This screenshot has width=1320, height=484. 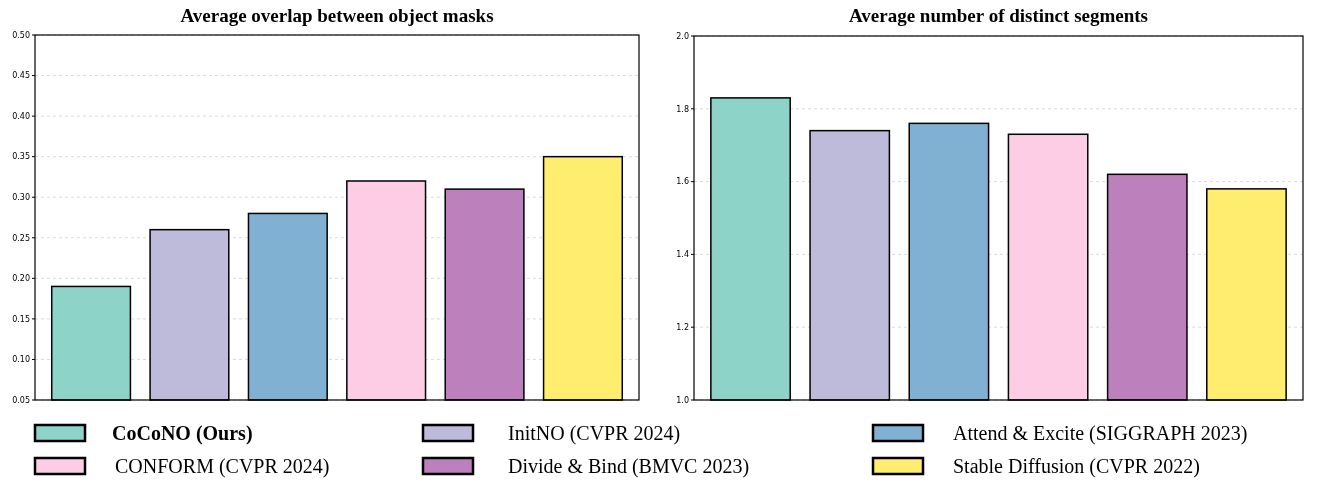 I want to click on chart-title: Average number of distinct segments, so click(x=998, y=15).